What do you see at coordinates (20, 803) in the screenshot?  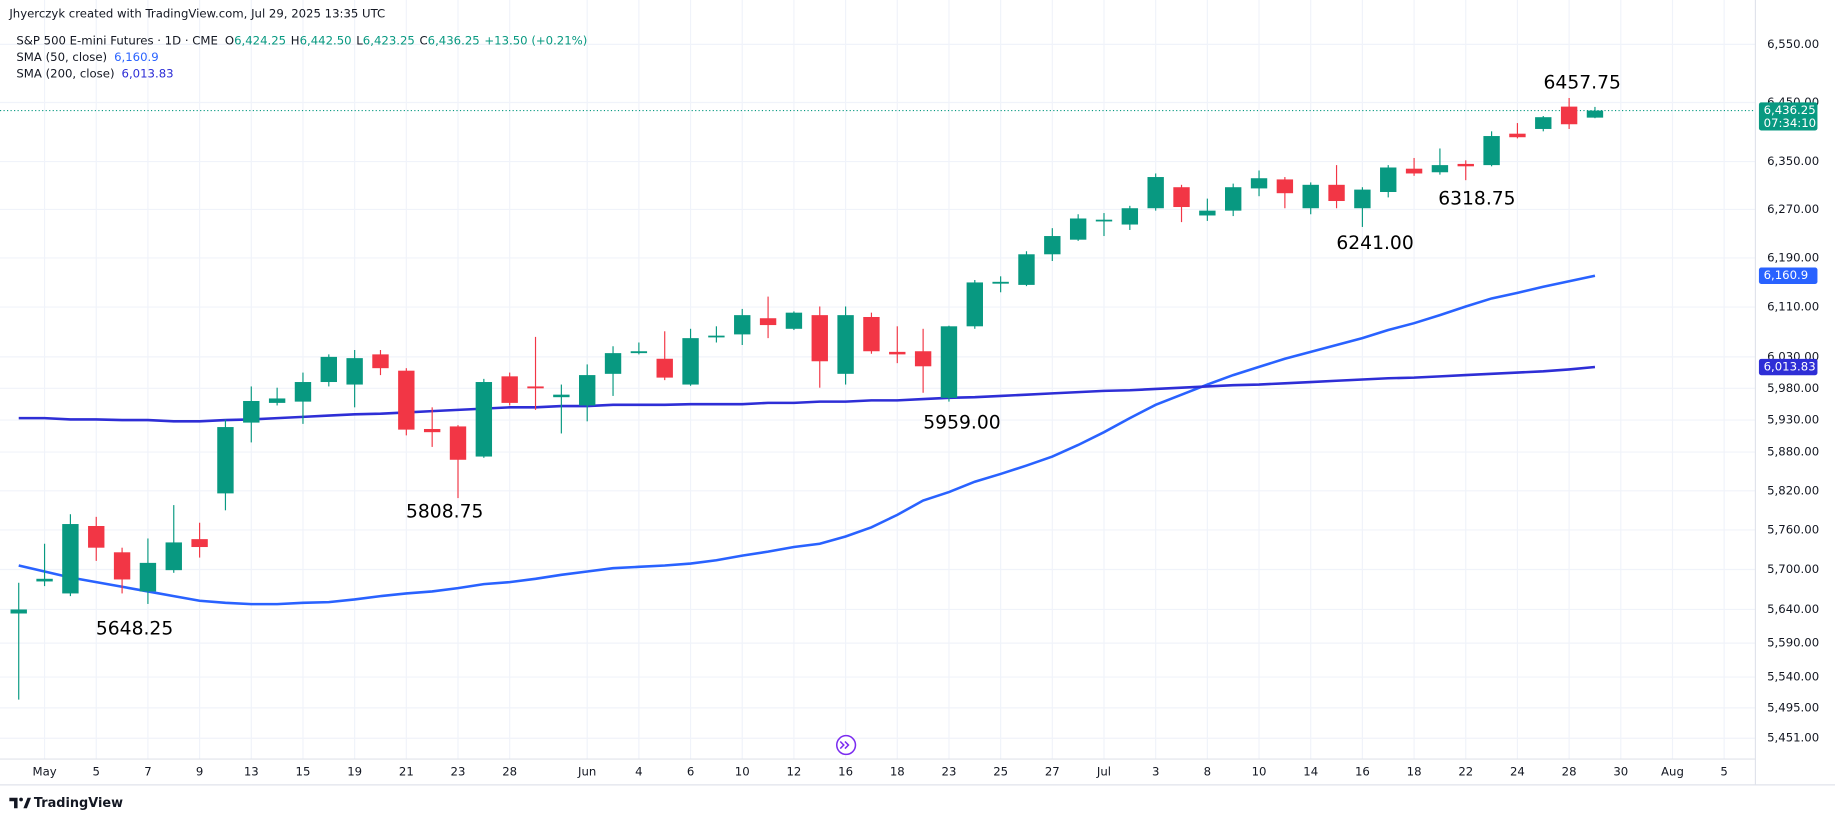 I see `brand-logo` at bounding box center [20, 803].